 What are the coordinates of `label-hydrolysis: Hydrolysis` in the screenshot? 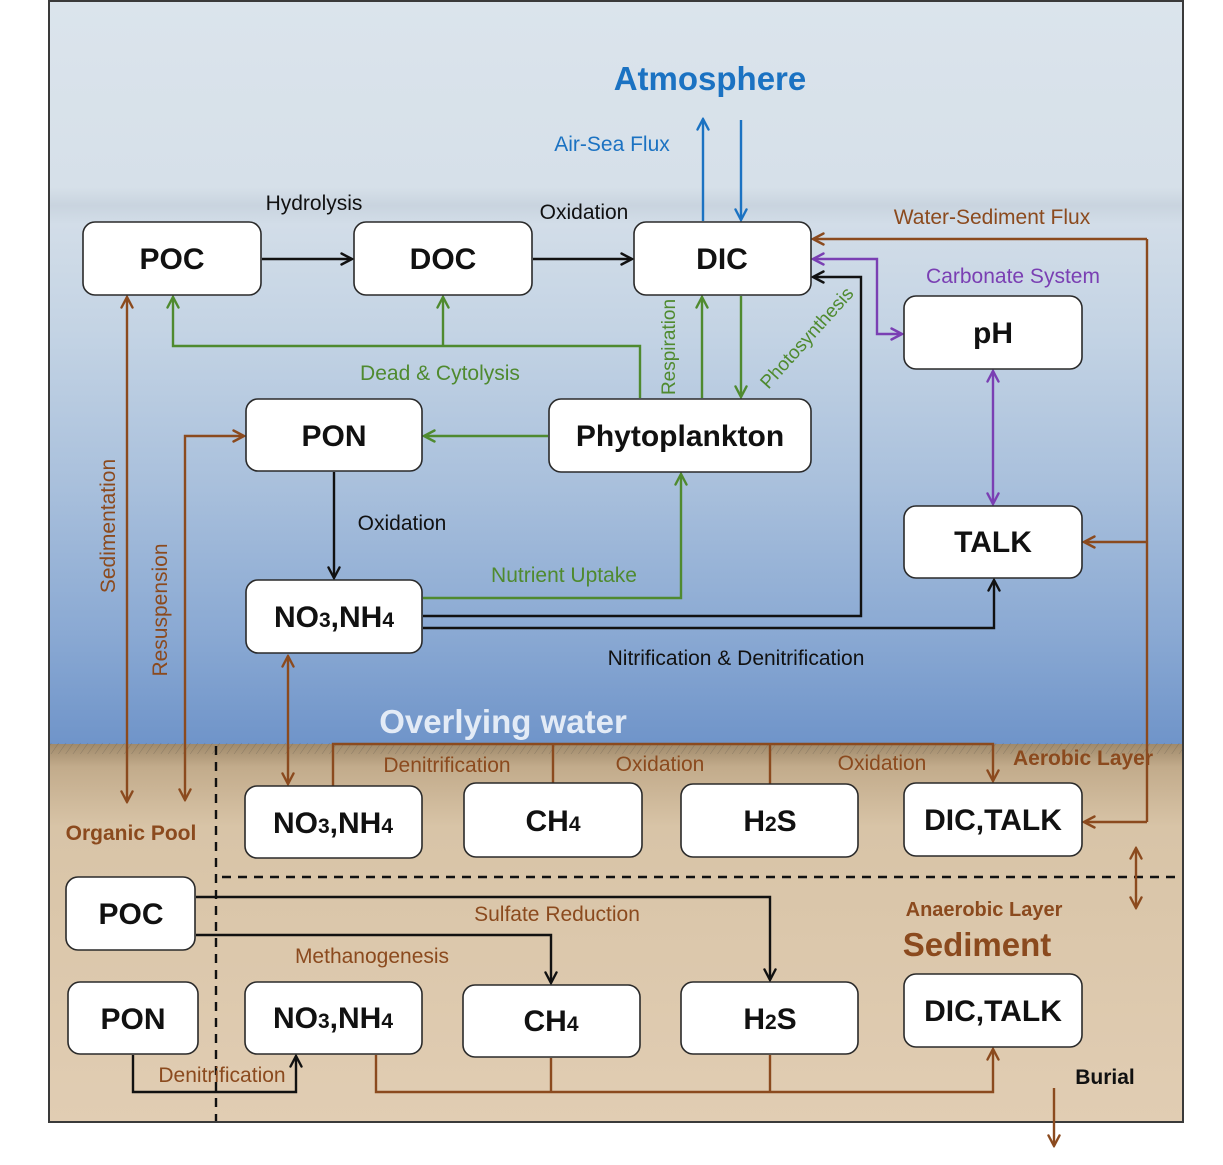 It's located at (314, 203).